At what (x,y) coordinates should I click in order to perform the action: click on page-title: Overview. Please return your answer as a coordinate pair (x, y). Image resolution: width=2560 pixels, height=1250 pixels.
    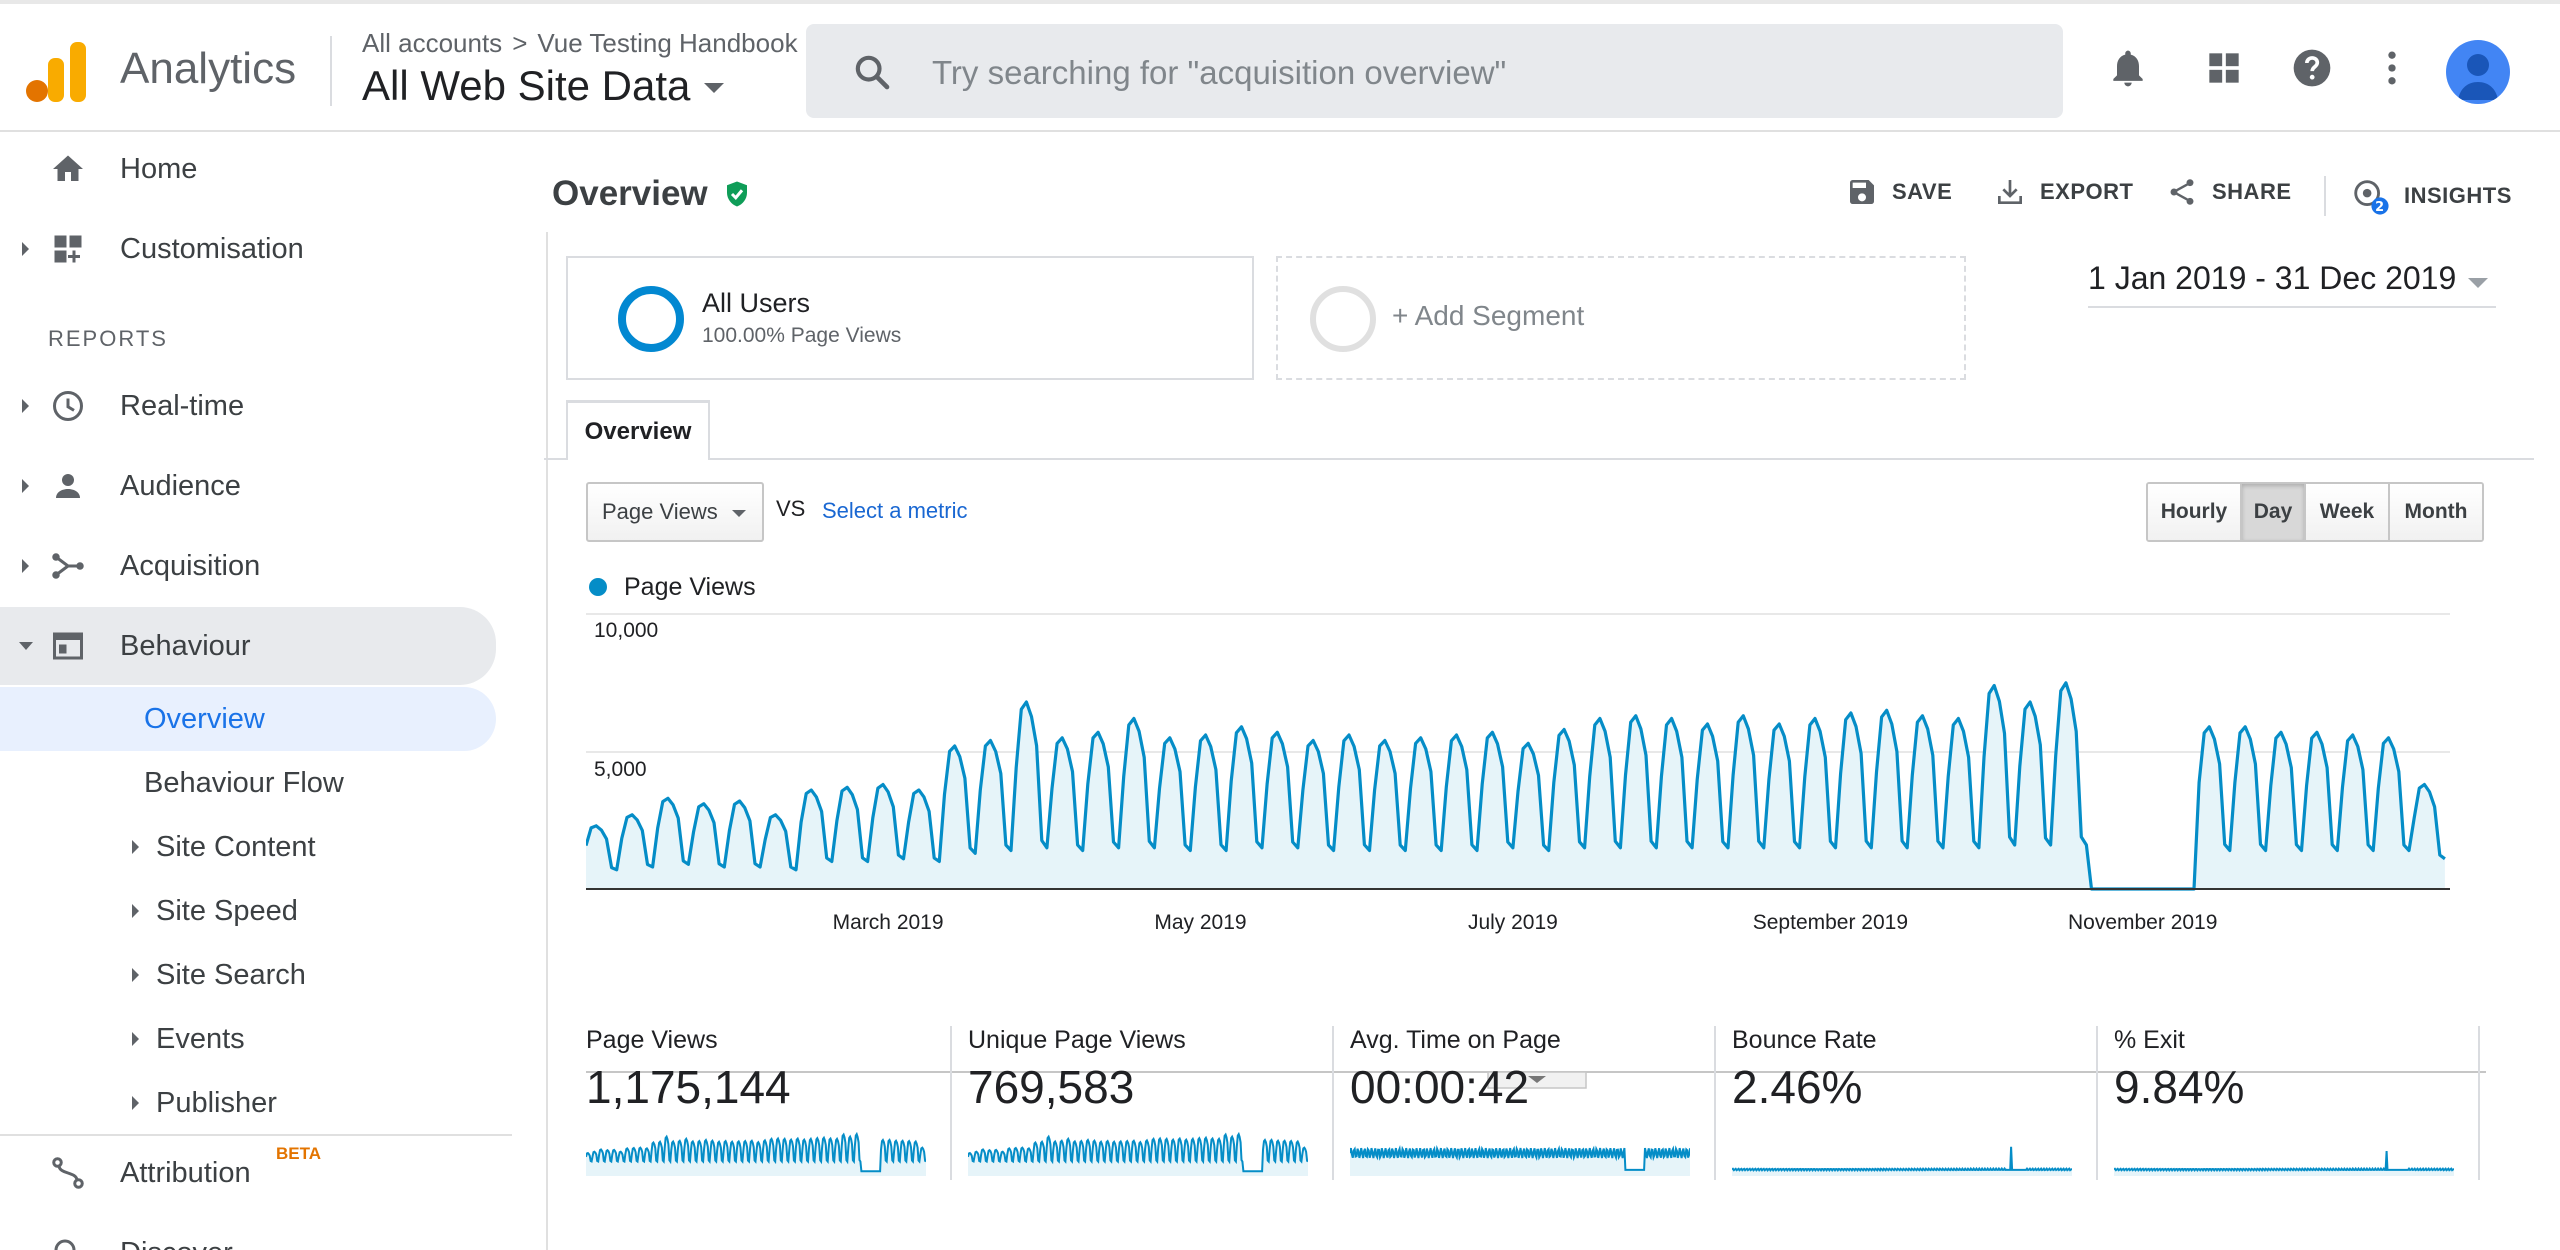
    Looking at the image, I should click on (652, 194).